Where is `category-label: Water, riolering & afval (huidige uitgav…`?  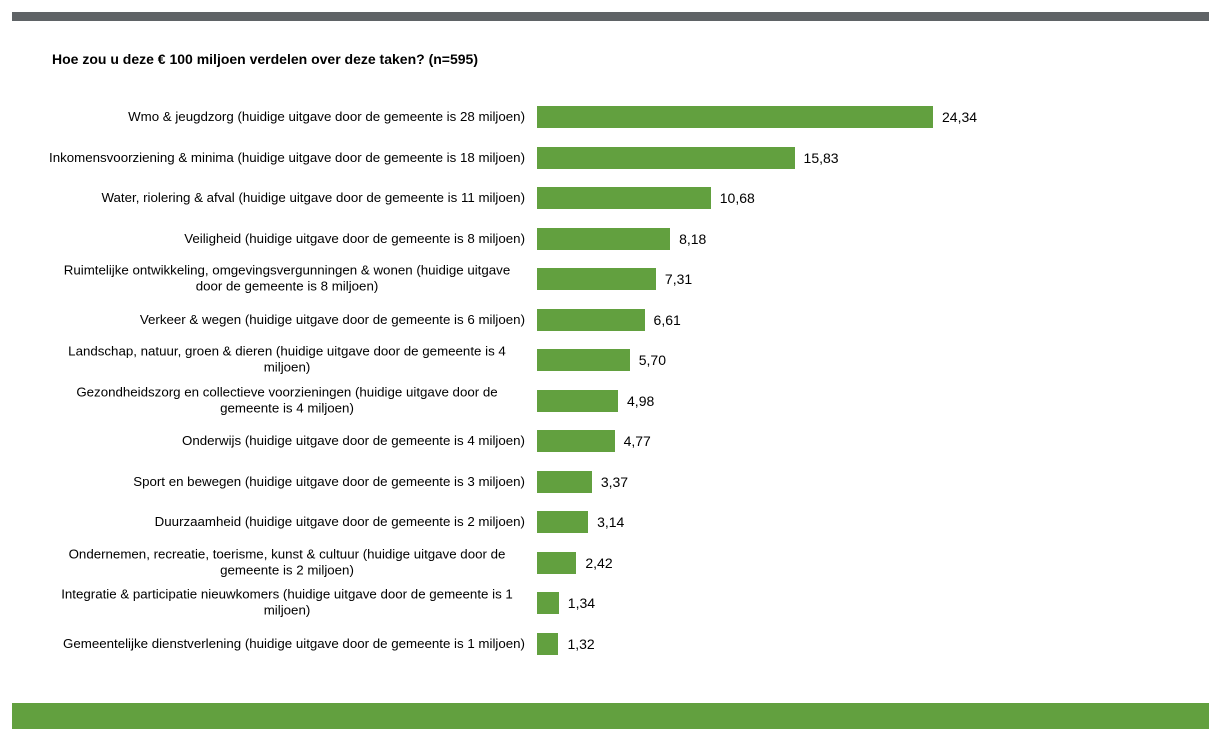
category-label: Water, riolering & afval (huidige uitgav… is located at coordinates (313, 197).